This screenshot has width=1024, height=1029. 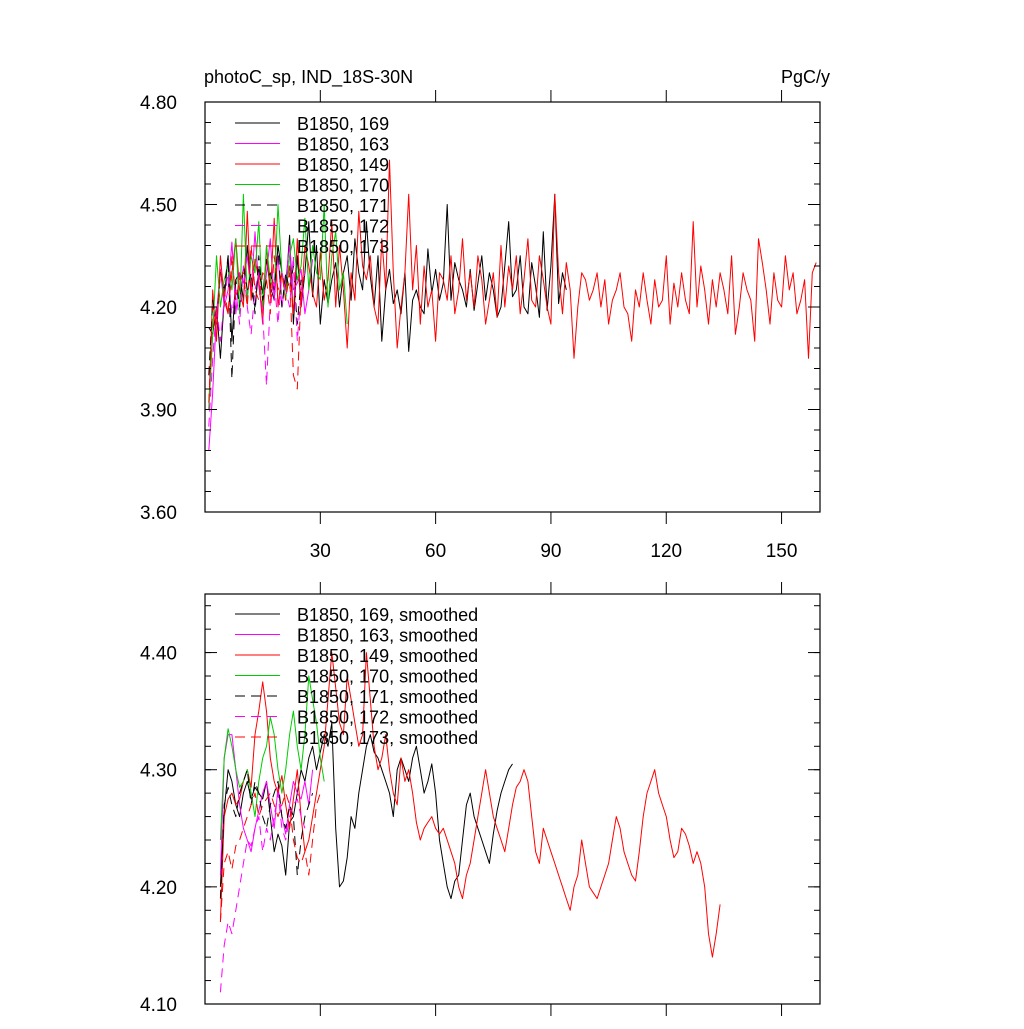 What do you see at coordinates (387, 636) in the screenshot?
I see `bottom-legend-label: B1850, 163, smoothed` at bounding box center [387, 636].